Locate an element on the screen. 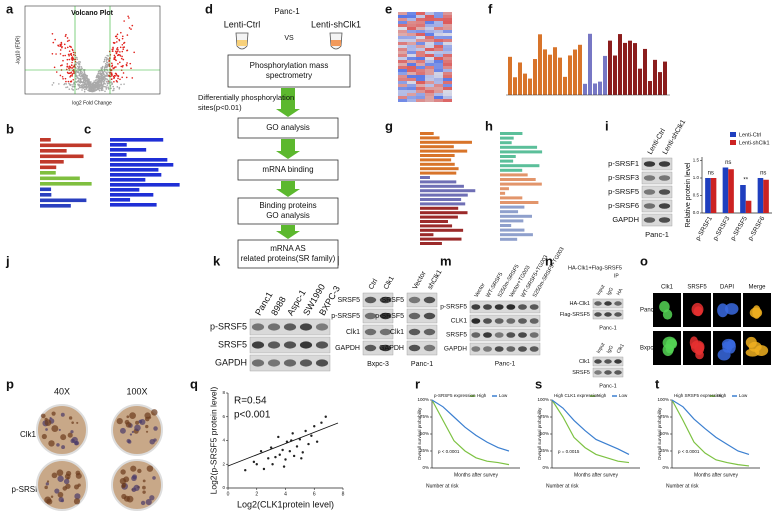 This screenshot has height=520, width=783. y-tick-label: 25% is located at coordinates (664, 450).